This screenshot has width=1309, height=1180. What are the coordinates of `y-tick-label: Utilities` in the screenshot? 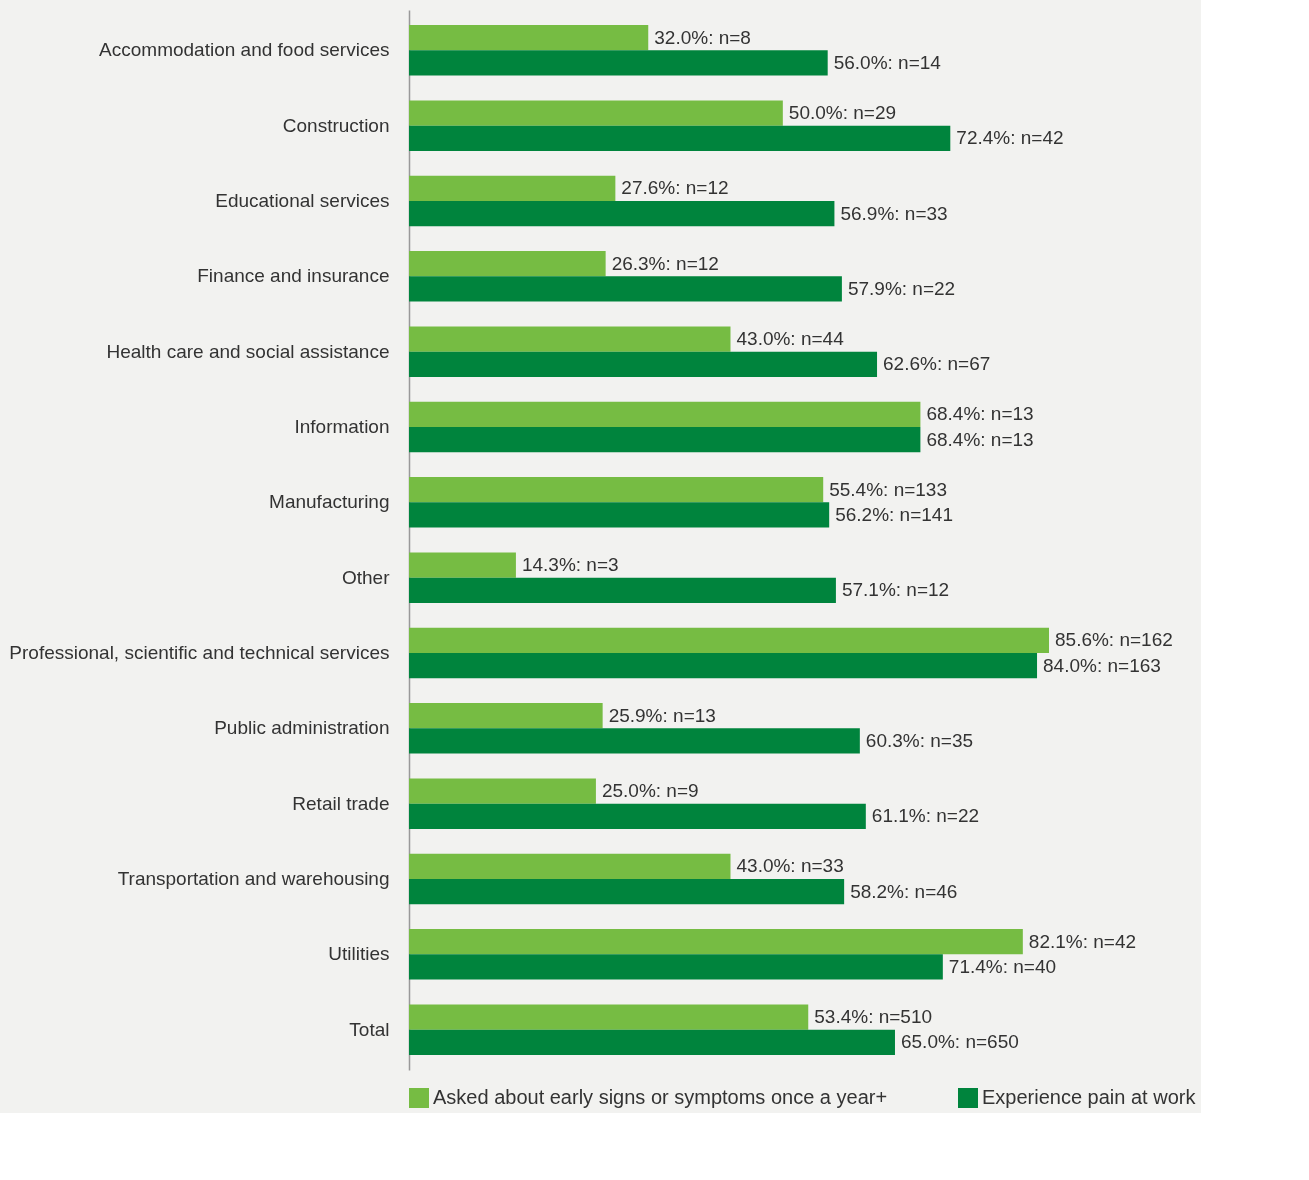 It's located at (359, 954).